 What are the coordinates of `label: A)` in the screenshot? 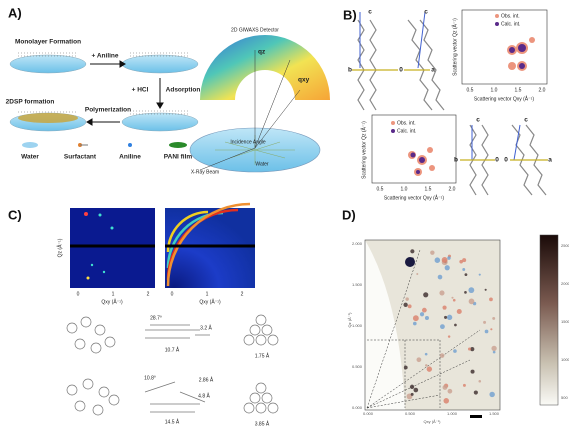 It's located at (15, 12).